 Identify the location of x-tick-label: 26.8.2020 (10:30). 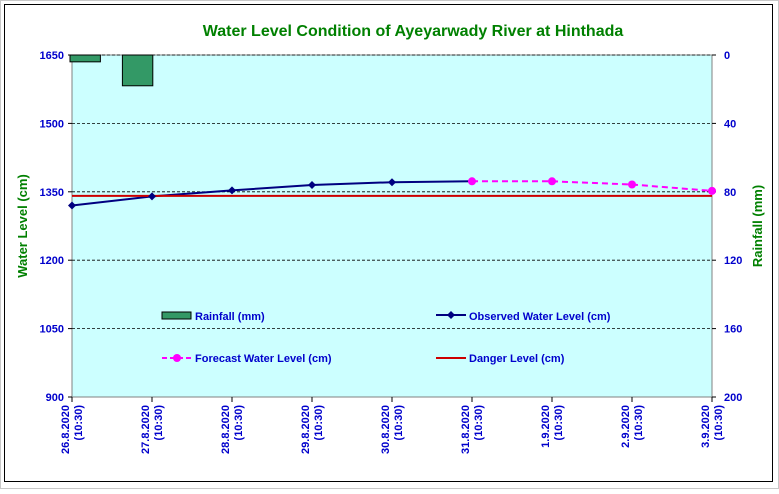
(72, 429).